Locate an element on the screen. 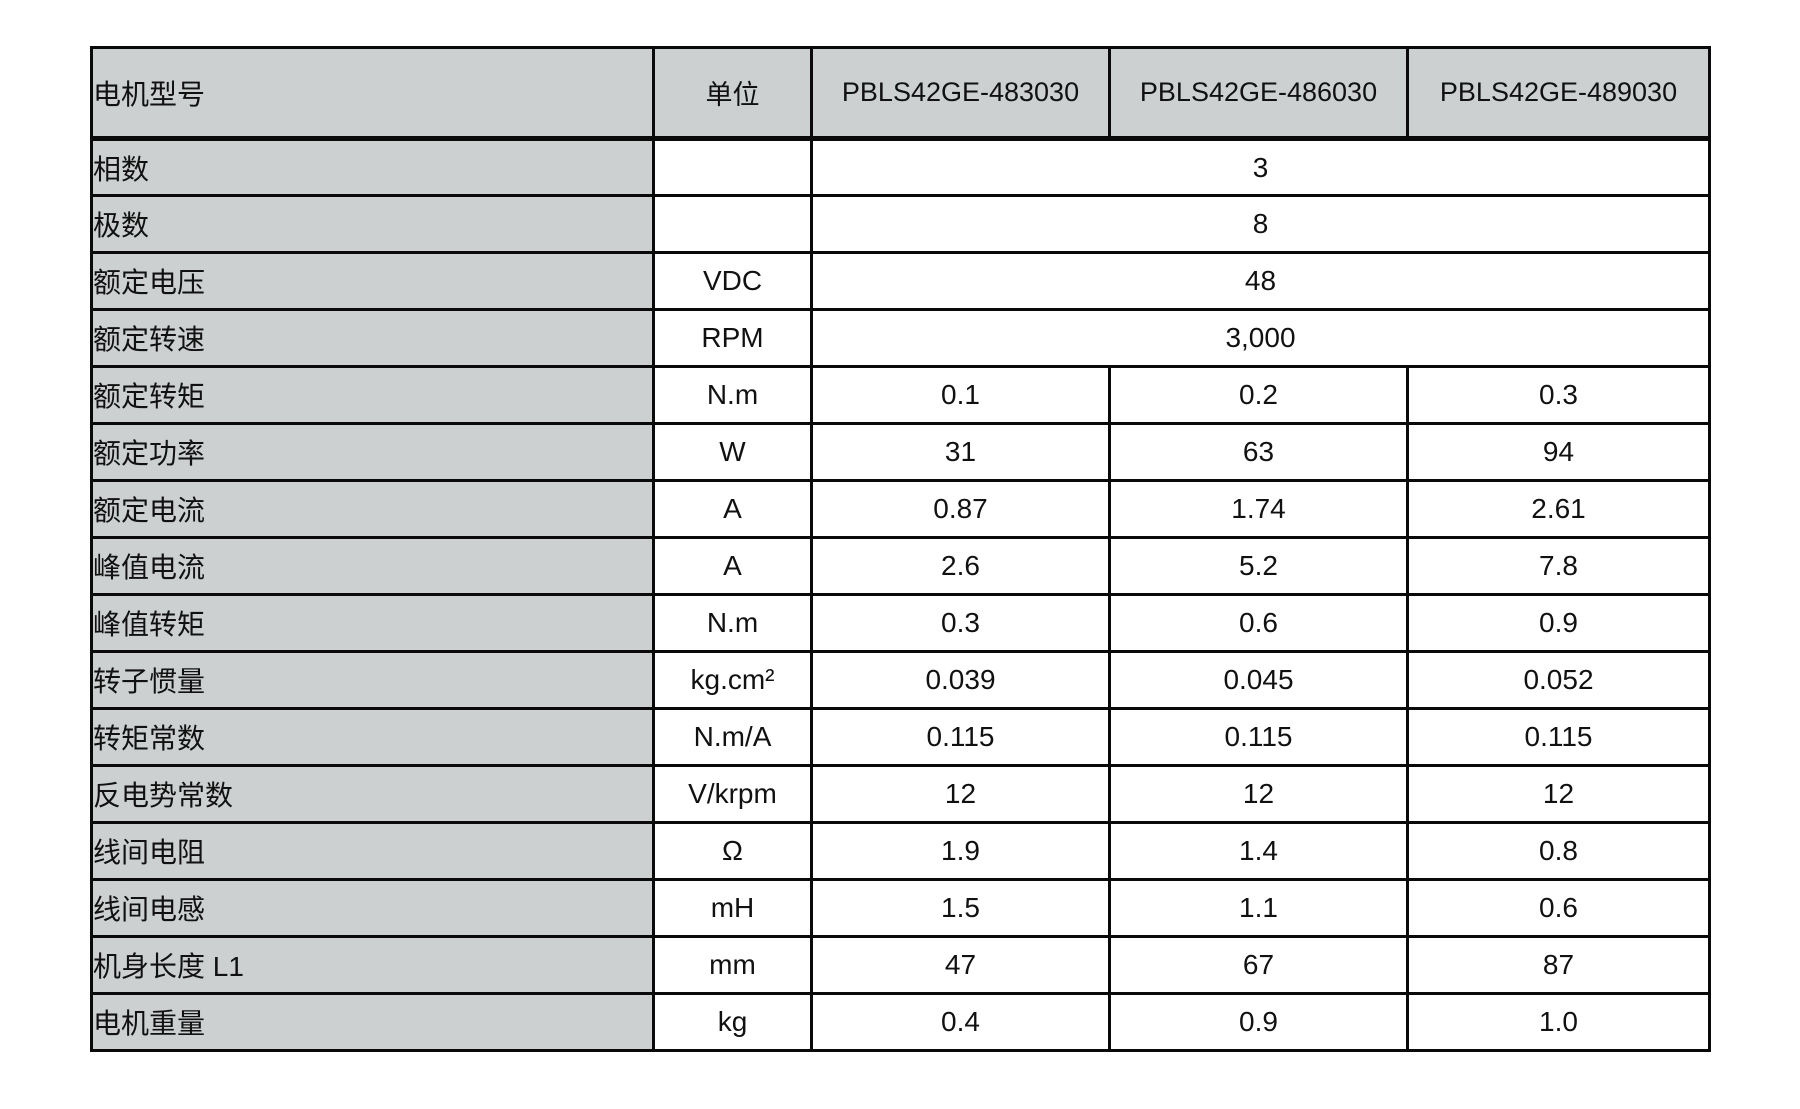 The height and width of the screenshot is (1109, 1800). table-row-rated-voltage: 额定电压 VDC 48 is located at coordinates (900, 281).